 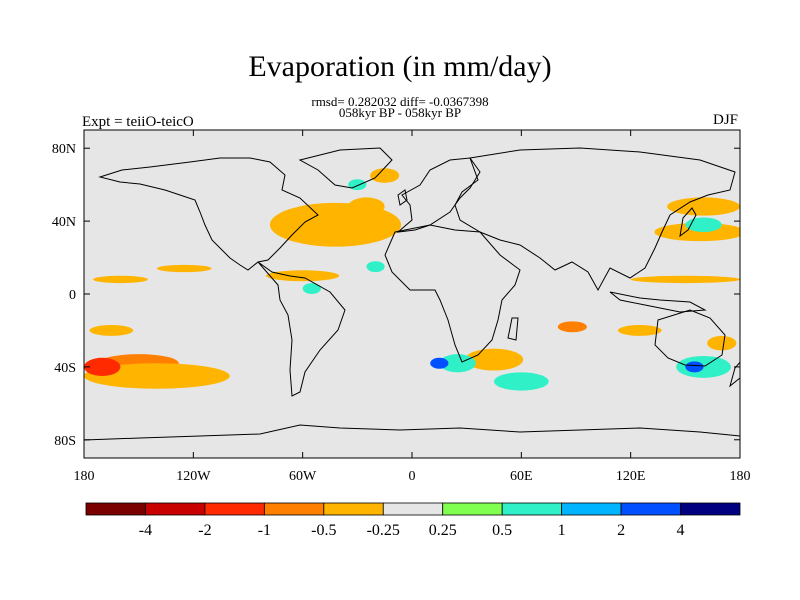 I want to click on coast-africa, so click(x=452, y=293).